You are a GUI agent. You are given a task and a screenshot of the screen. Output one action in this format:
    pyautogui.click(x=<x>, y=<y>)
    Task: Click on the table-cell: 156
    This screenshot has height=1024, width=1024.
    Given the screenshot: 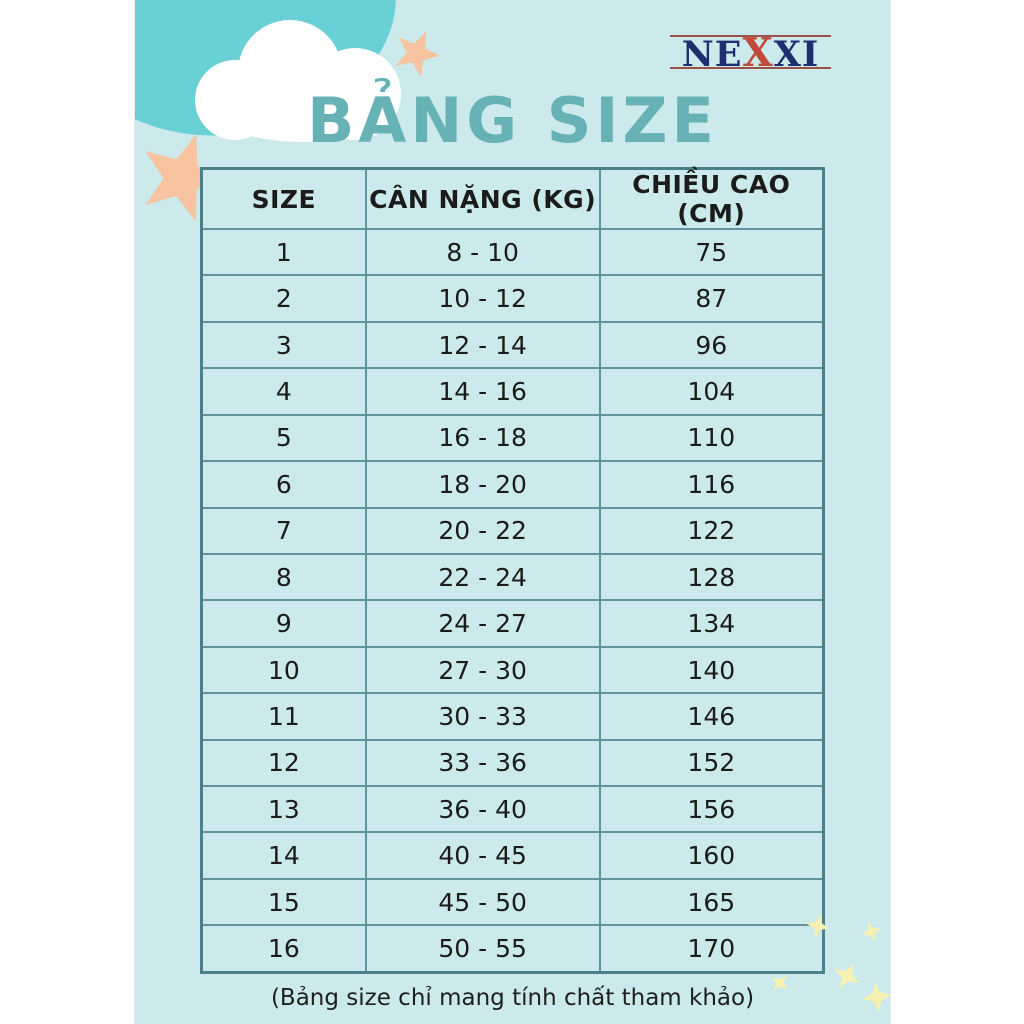 What is the action you would take?
    pyautogui.click(x=711, y=809)
    